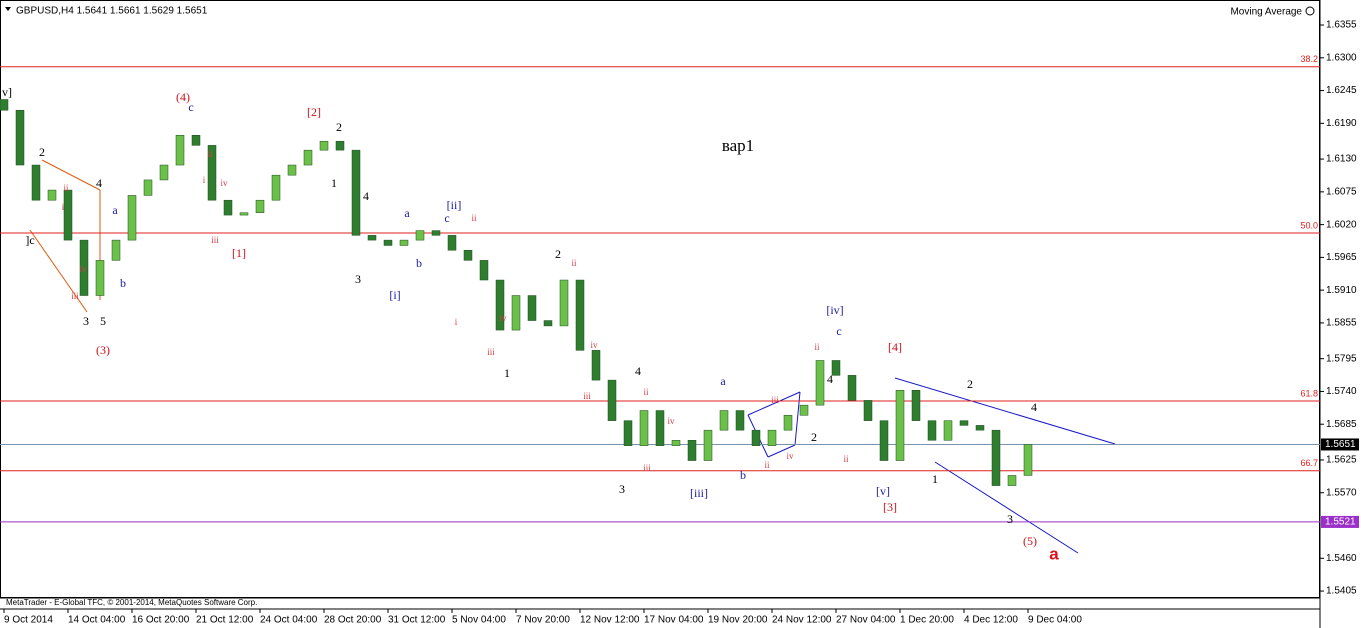  I want to click on level-label: 66.7, so click(1309, 463).